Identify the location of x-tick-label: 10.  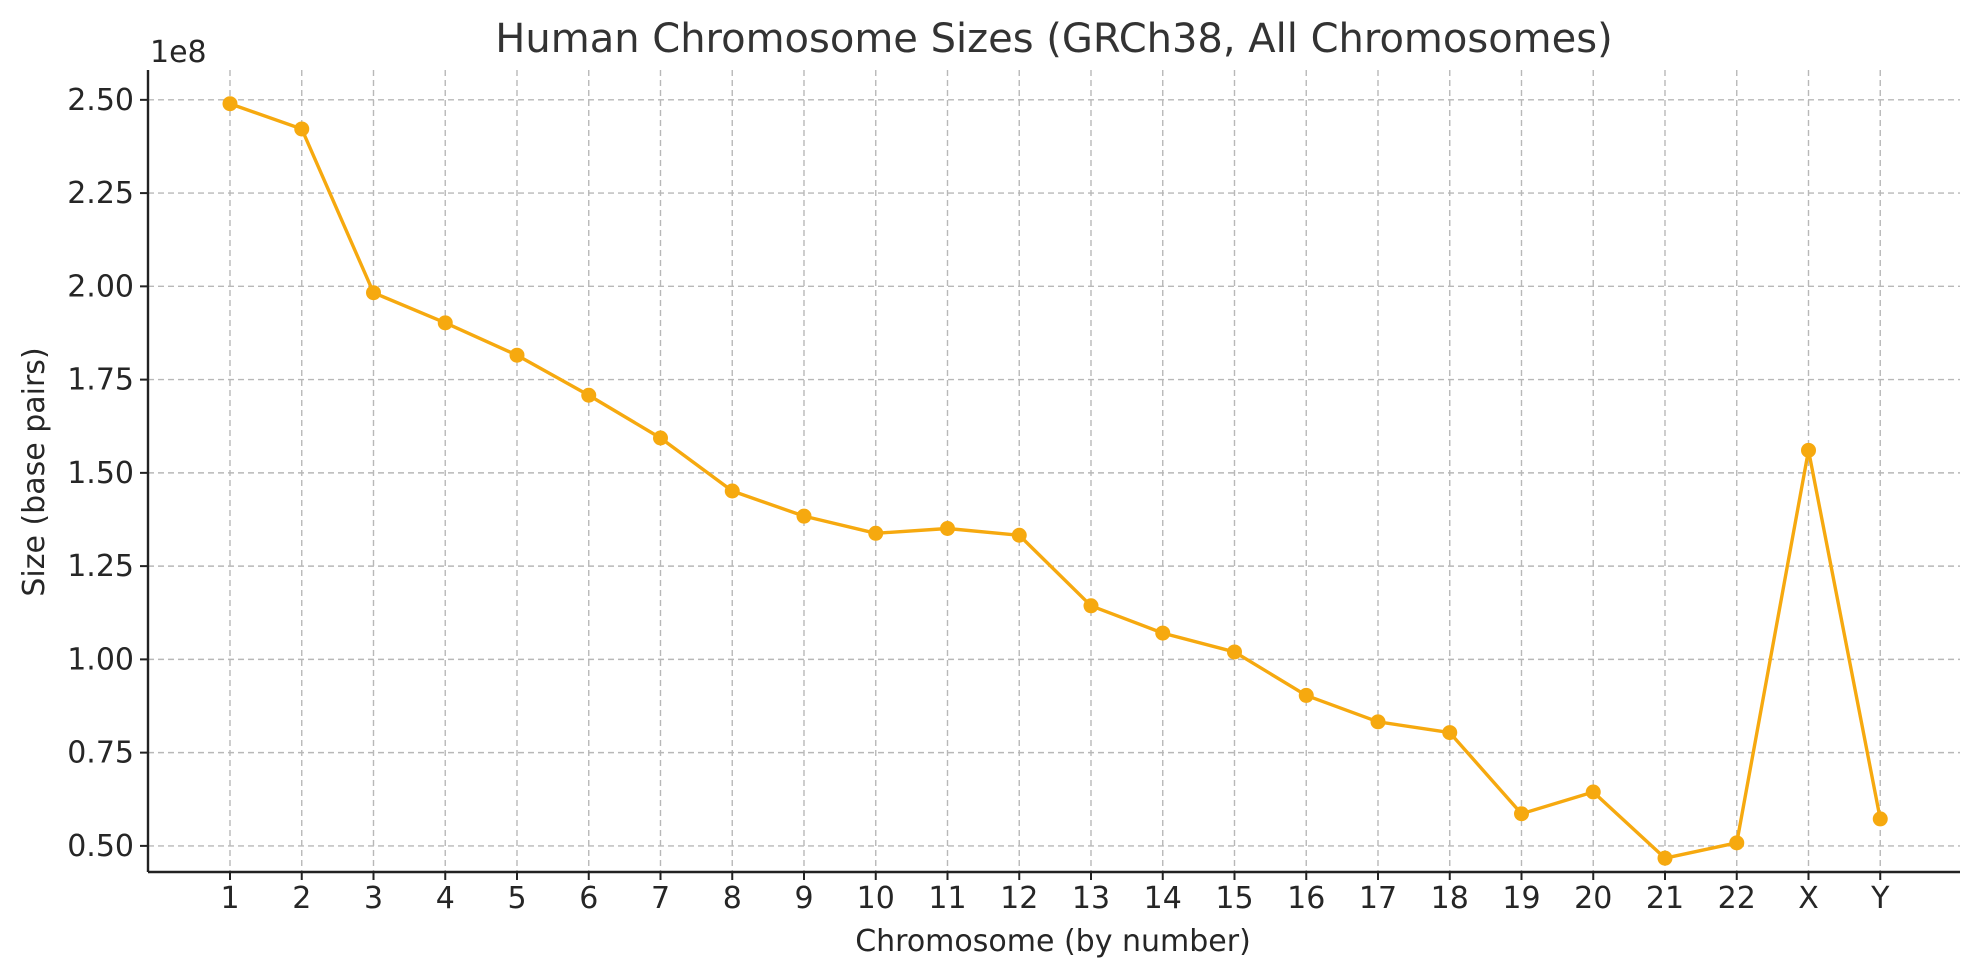
(876, 898).